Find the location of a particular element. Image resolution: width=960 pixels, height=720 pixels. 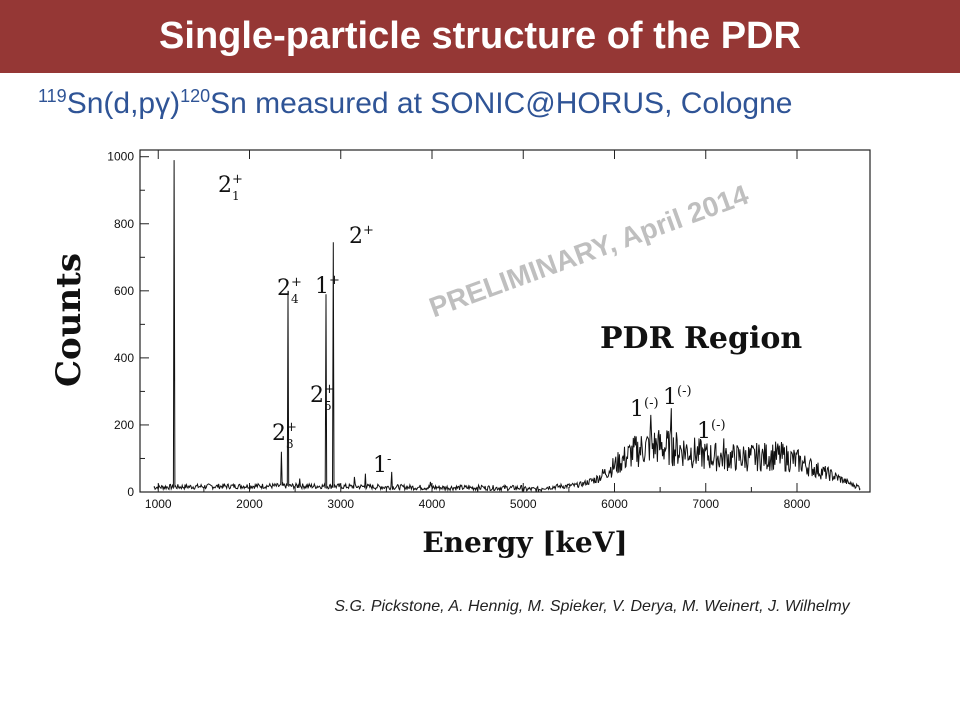

x-tick-label: 7000 is located at coordinates (705, 504).